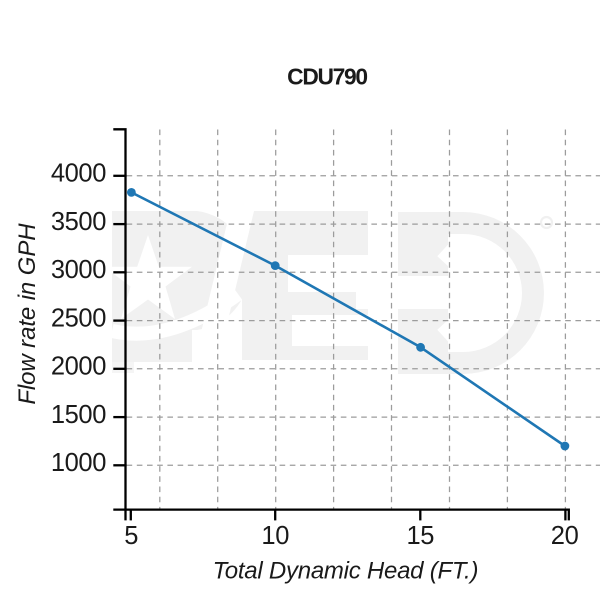 Image resolution: width=600 pixels, height=600 pixels. I want to click on svg-text: 10, so click(275, 536).